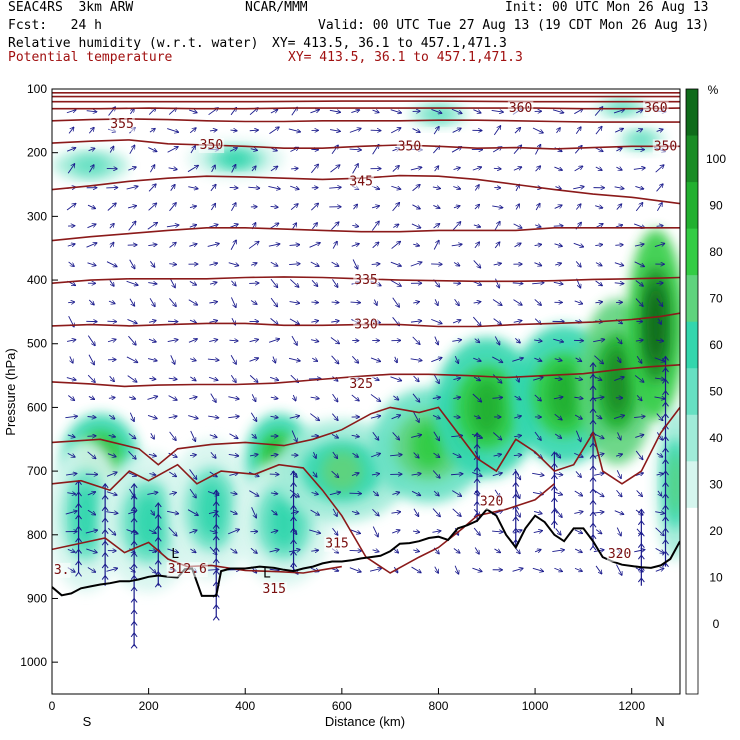  Describe the element at coordinates (62, 570) in the screenshot. I see `contour-label: 3.` at that location.